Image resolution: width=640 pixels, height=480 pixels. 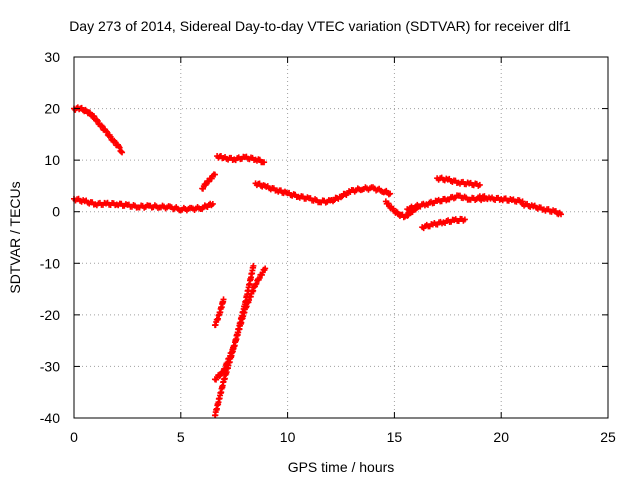 I want to click on x-tick-label: 15, so click(x=395, y=437).